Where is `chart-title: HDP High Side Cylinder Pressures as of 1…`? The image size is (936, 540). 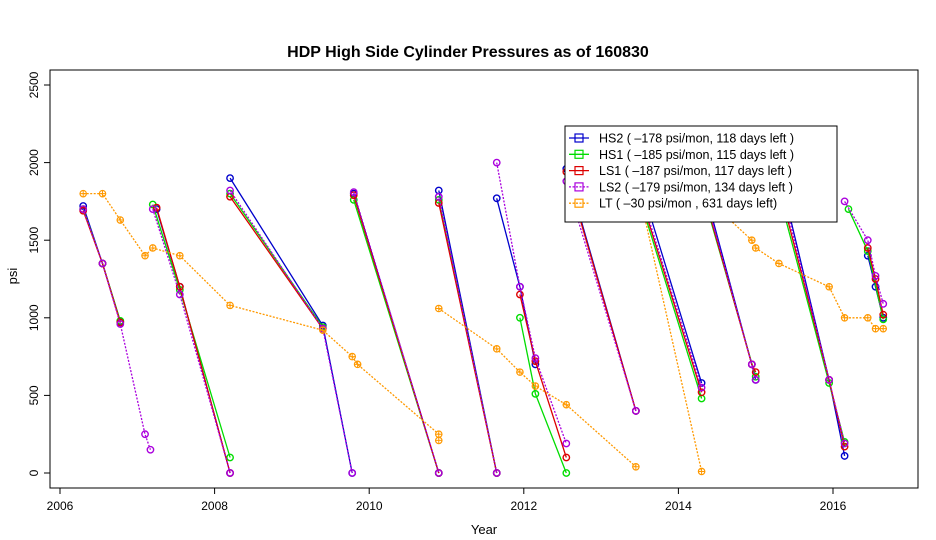 chart-title: HDP High Side Cylinder Pressures as of 1… is located at coordinates (468, 52).